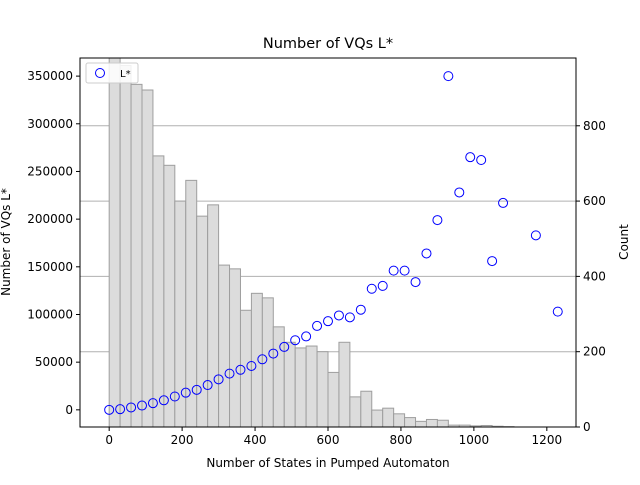 The image size is (640, 485). Describe the element at coordinates (328, 440) in the screenshot. I see `x-tick-label: 600` at that location.